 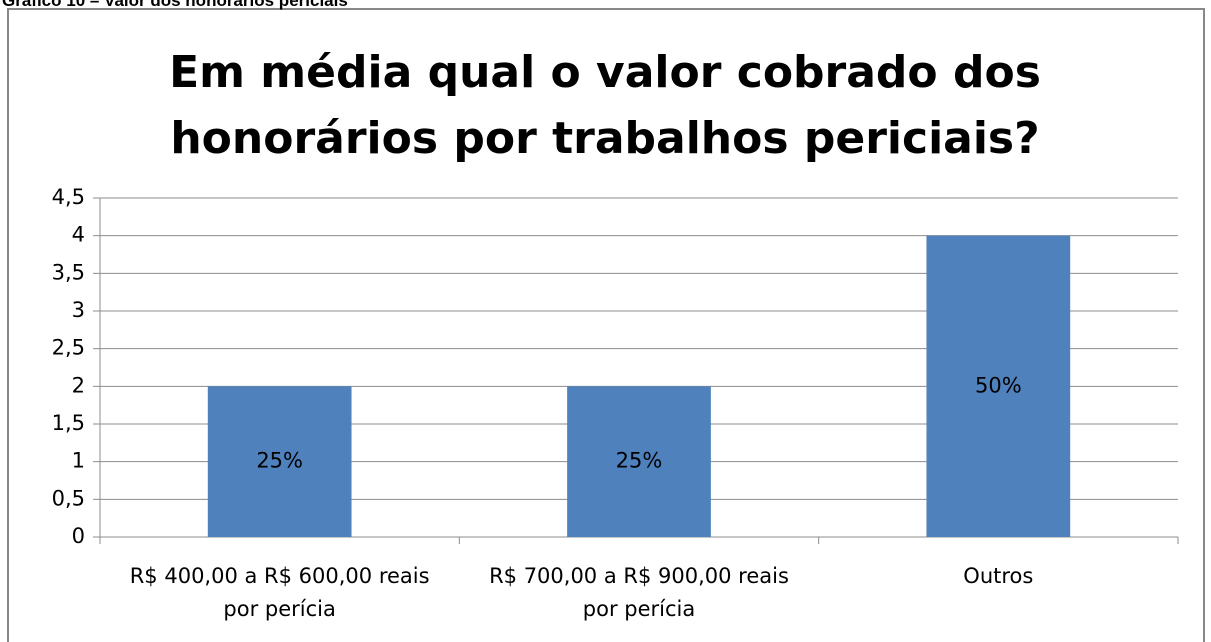 What do you see at coordinates (78, 385) in the screenshot?
I see `y-tick-label: 2` at bounding box center [78, 385].